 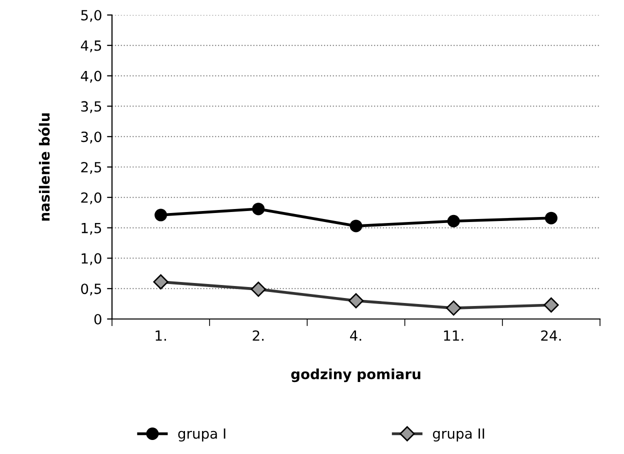 What do you see at coordinates (91, 107) in the screenshot?
I see `y-tick-label: 3,5` at bounding box center [91, 107].